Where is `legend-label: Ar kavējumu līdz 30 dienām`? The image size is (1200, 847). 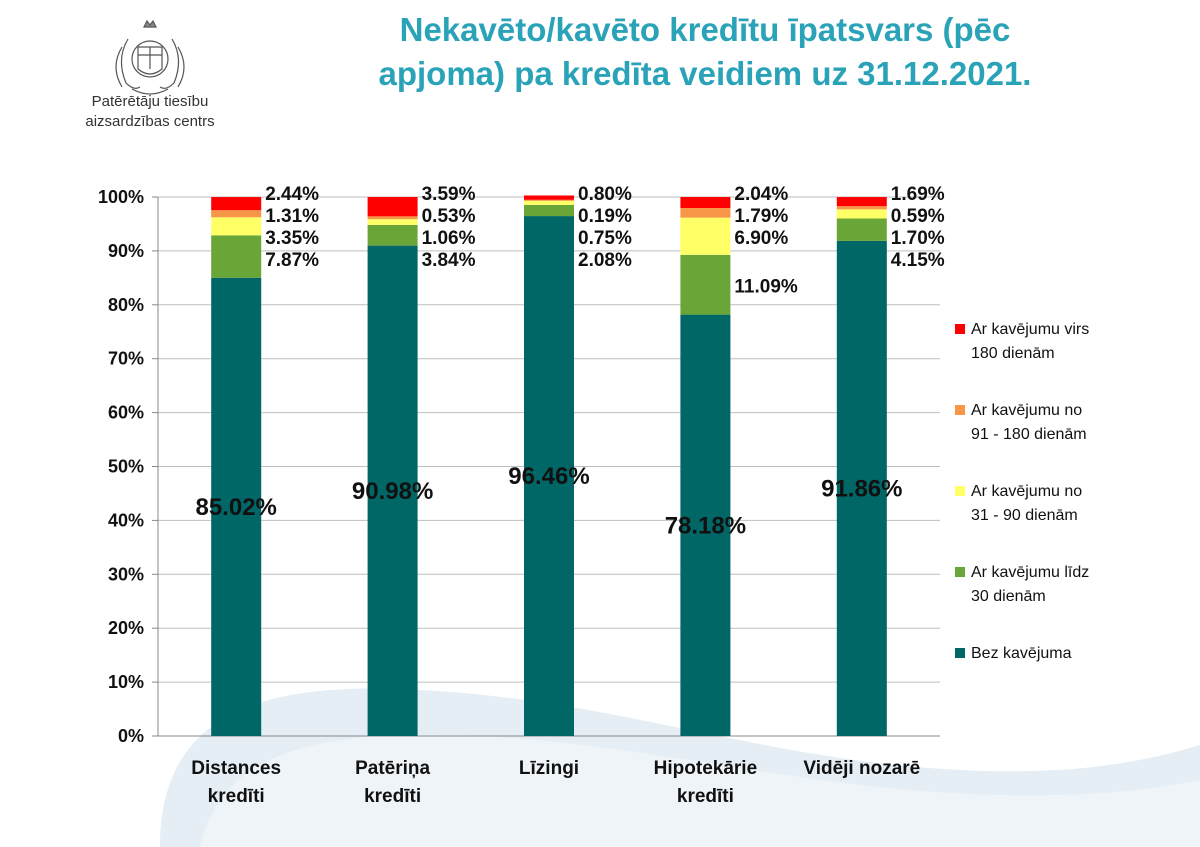
legend-label: Ar kavējumu līdz 30 dienām is located at coordinates (1061, 585).